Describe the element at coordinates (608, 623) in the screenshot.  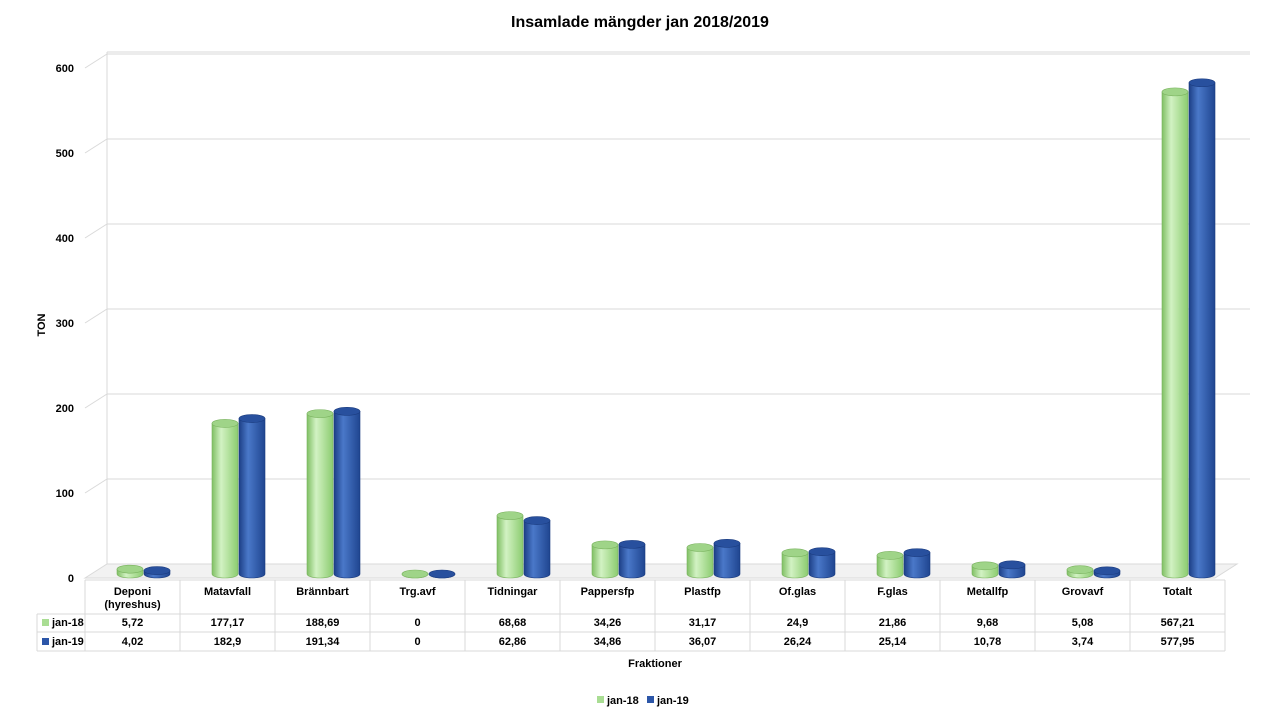
I see `table-cell-value: 34,26` at that location.